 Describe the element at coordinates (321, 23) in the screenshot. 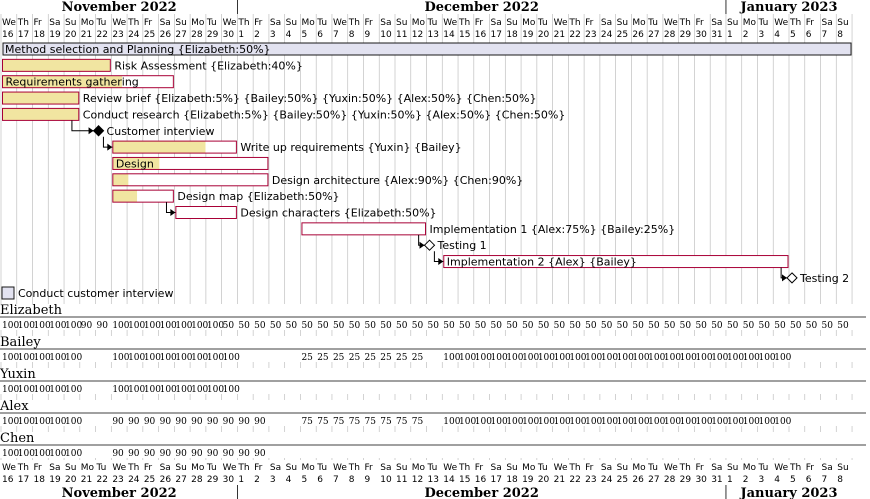

I see `weekday-label: Tu` at that location.